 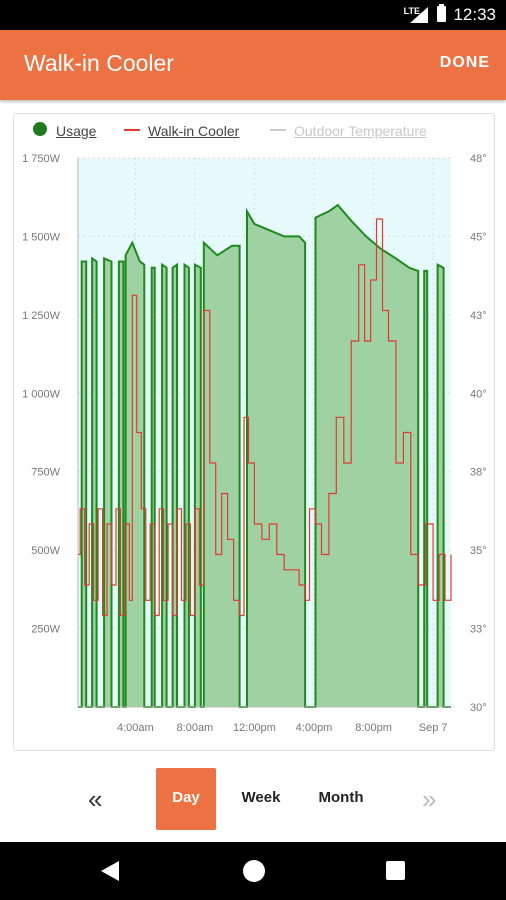 What do you see at coordinates (478, 394) in the screenshot?
I see `y-right-tick-label: 40°` at bounding box center [478, 394].